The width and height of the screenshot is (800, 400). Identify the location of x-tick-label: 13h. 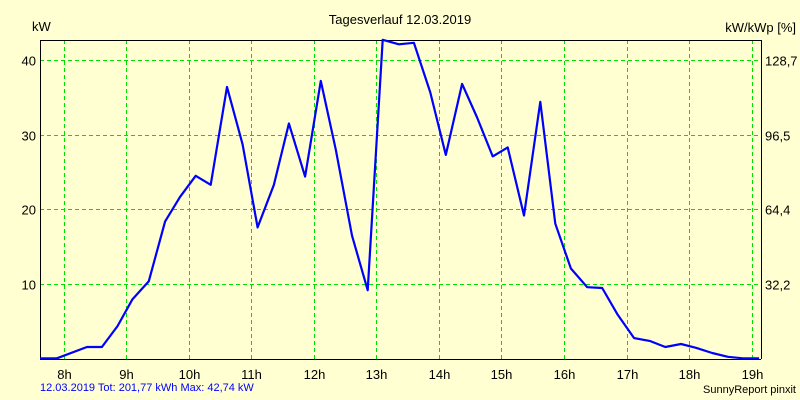
(377, 374).